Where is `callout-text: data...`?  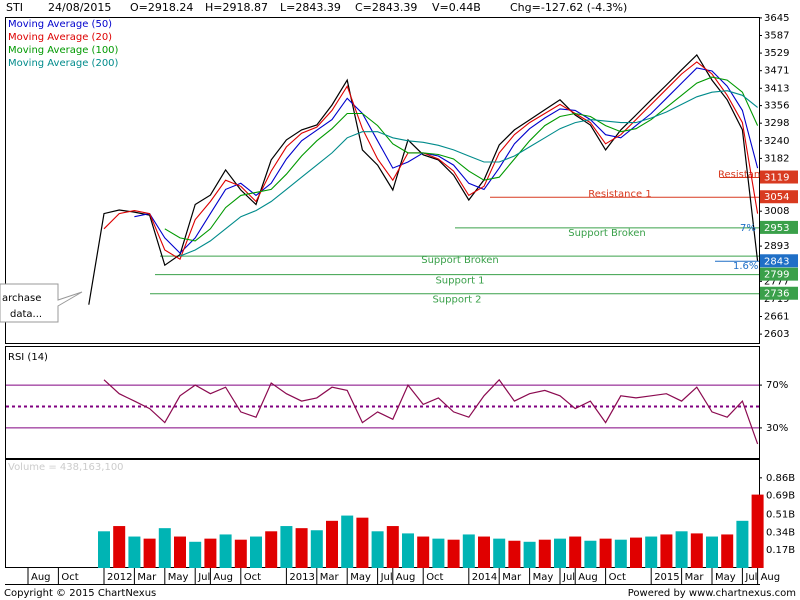
callout-text: data... is located at coordinates (26, 314).